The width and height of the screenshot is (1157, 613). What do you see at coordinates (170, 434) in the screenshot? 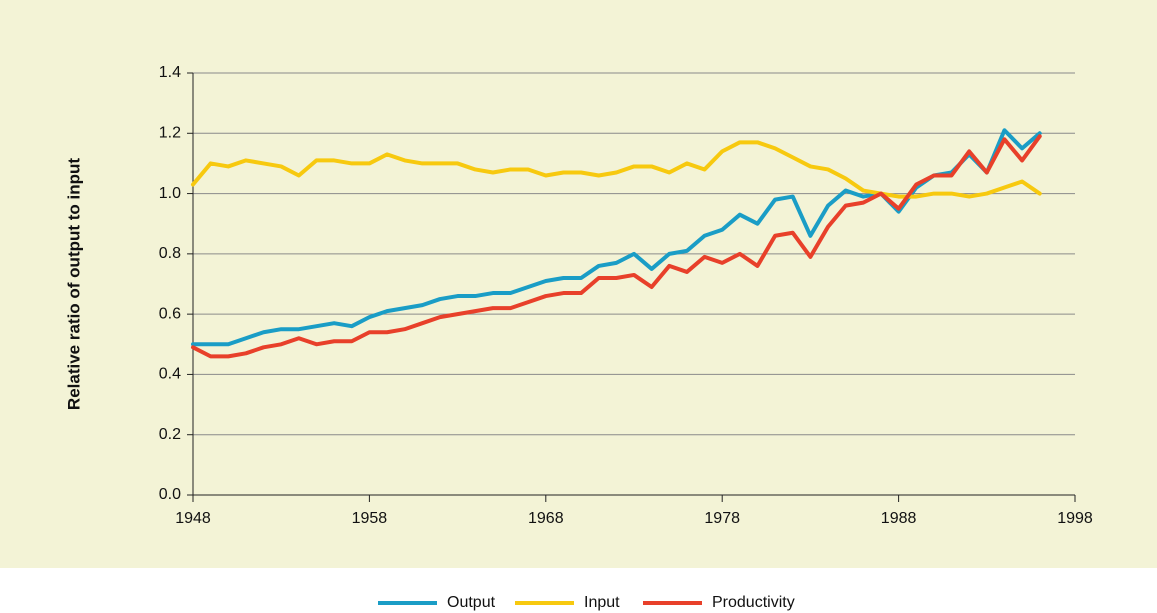
I see `y-tick-label: 0.2` at bounding box center [170, 434].